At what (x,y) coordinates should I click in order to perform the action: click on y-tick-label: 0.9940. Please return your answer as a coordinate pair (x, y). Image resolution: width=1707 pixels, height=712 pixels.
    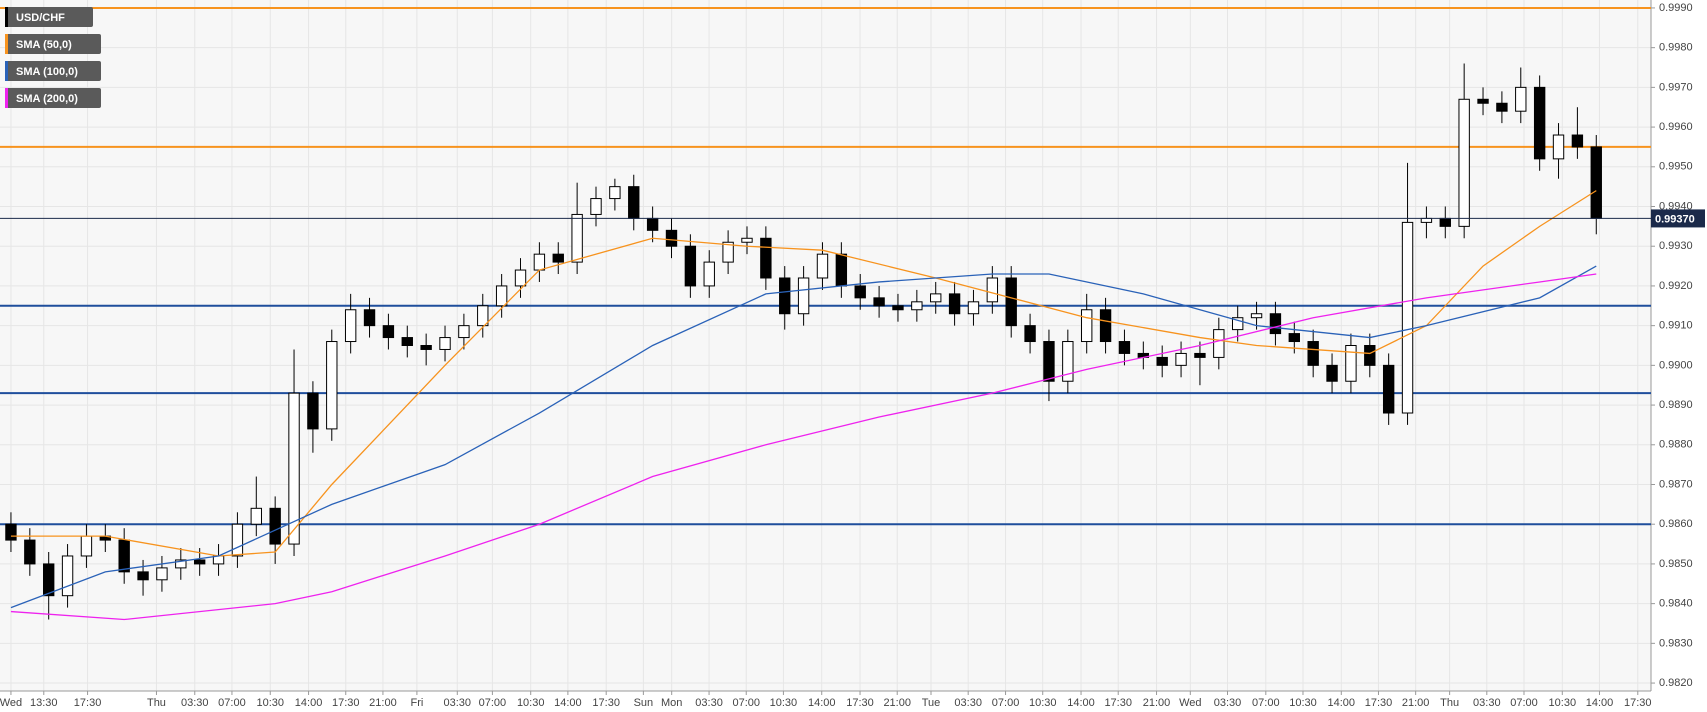
    Looking at the image, I should click on (1676, 206).